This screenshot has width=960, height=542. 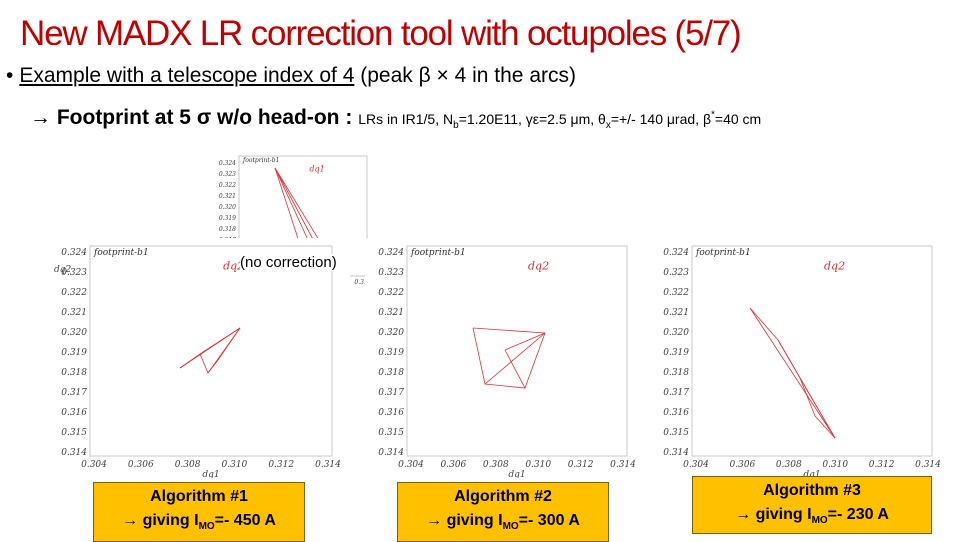 What do you see at coordinates (783, 514) in the screenshot?
I see `algorithm-3-giving: giving I` at bounding box center [783, 514].